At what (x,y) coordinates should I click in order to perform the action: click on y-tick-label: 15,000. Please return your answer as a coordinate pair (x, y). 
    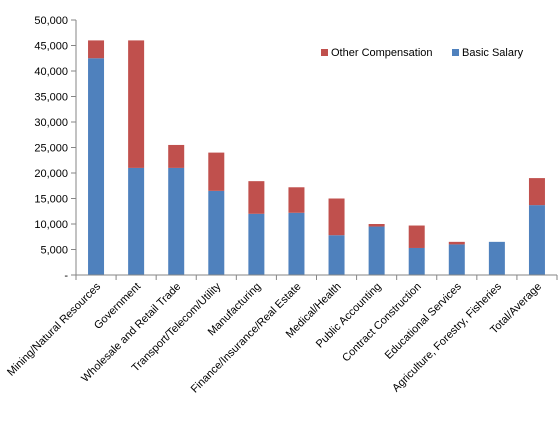
    Looking at the image, I should click on (51, 200).